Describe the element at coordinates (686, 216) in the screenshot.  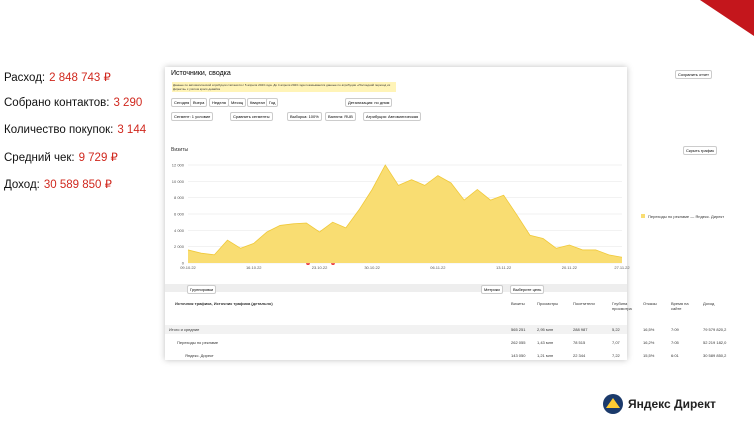
I see `legend-label: Переходы по рекламе — Яндекс. Директ` at that location.